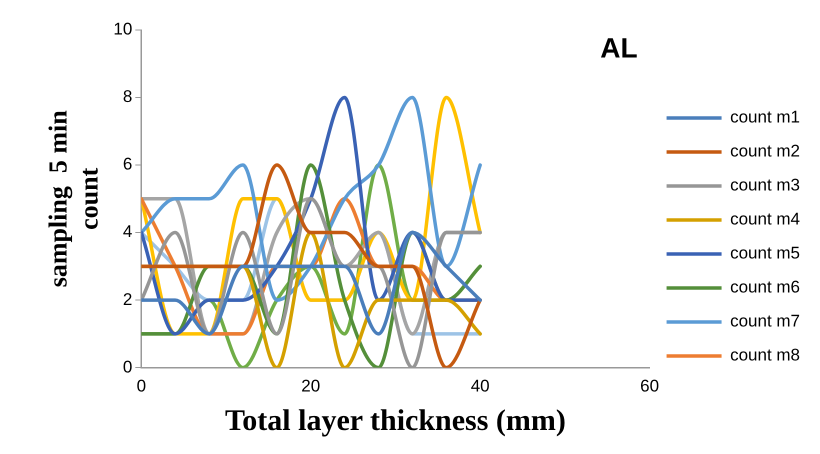 The image size is (820, 454). I want to click on chart-title: AL, so click(619, 48).